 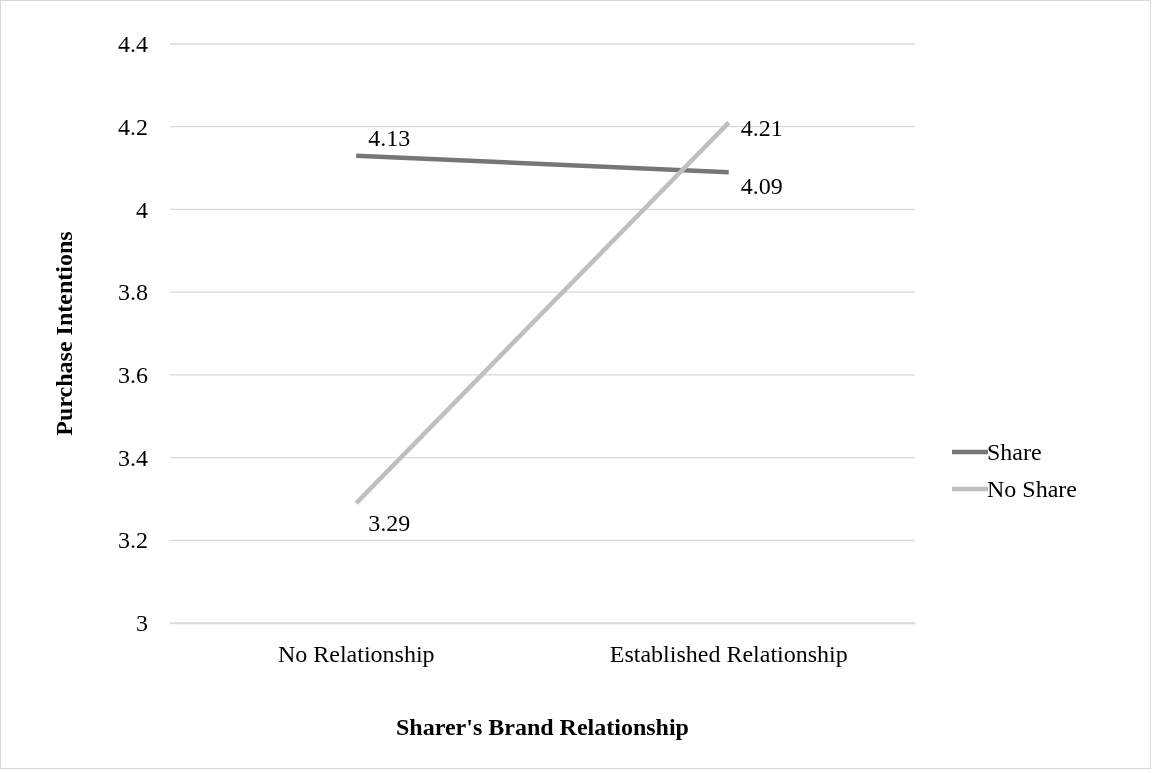 I want to click on x-axis-title: Sharer's Brand Relationship, so click(x=542, y=727).